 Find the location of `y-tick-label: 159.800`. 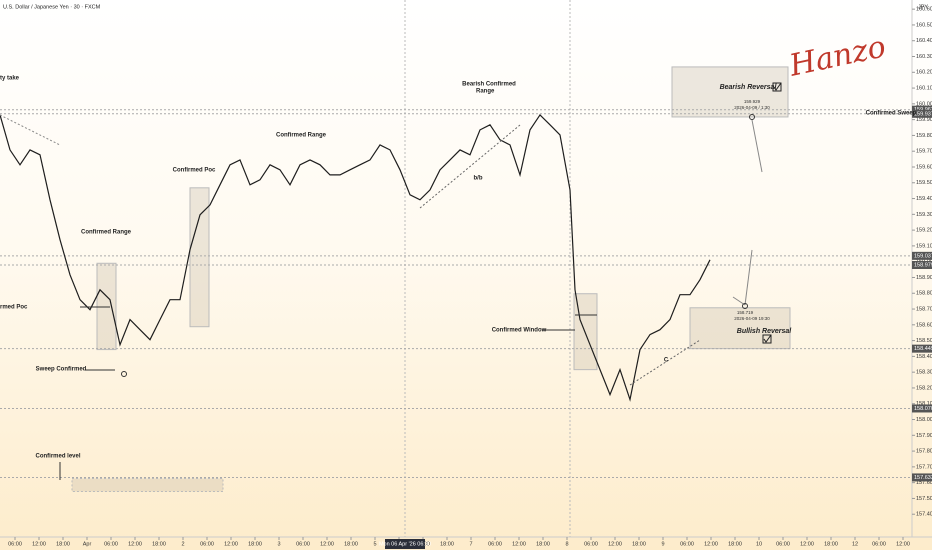

y-tick-label: 159.800 is located at coordinates (924, 136).